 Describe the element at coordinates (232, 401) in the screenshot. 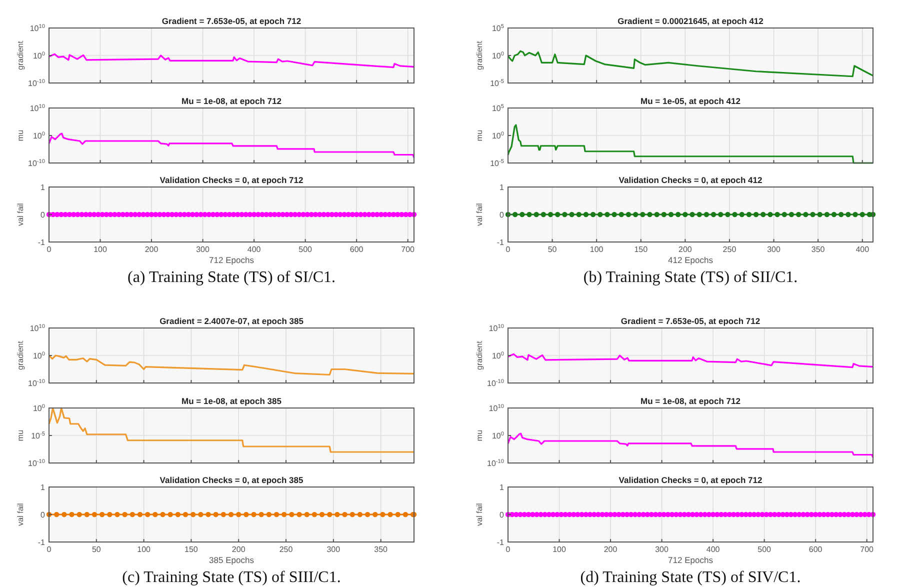

I see `chart-title: Mu = 1e-08, at epoch 385` at that location.